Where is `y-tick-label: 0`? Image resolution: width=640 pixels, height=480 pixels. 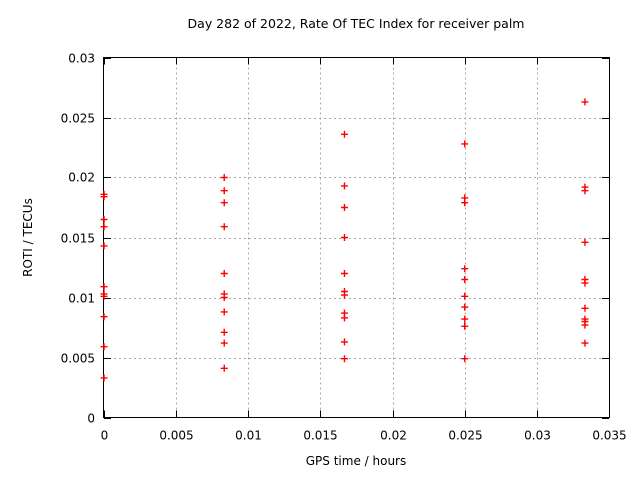 y-tick-label: 0 is located at coordinates (91, 419).